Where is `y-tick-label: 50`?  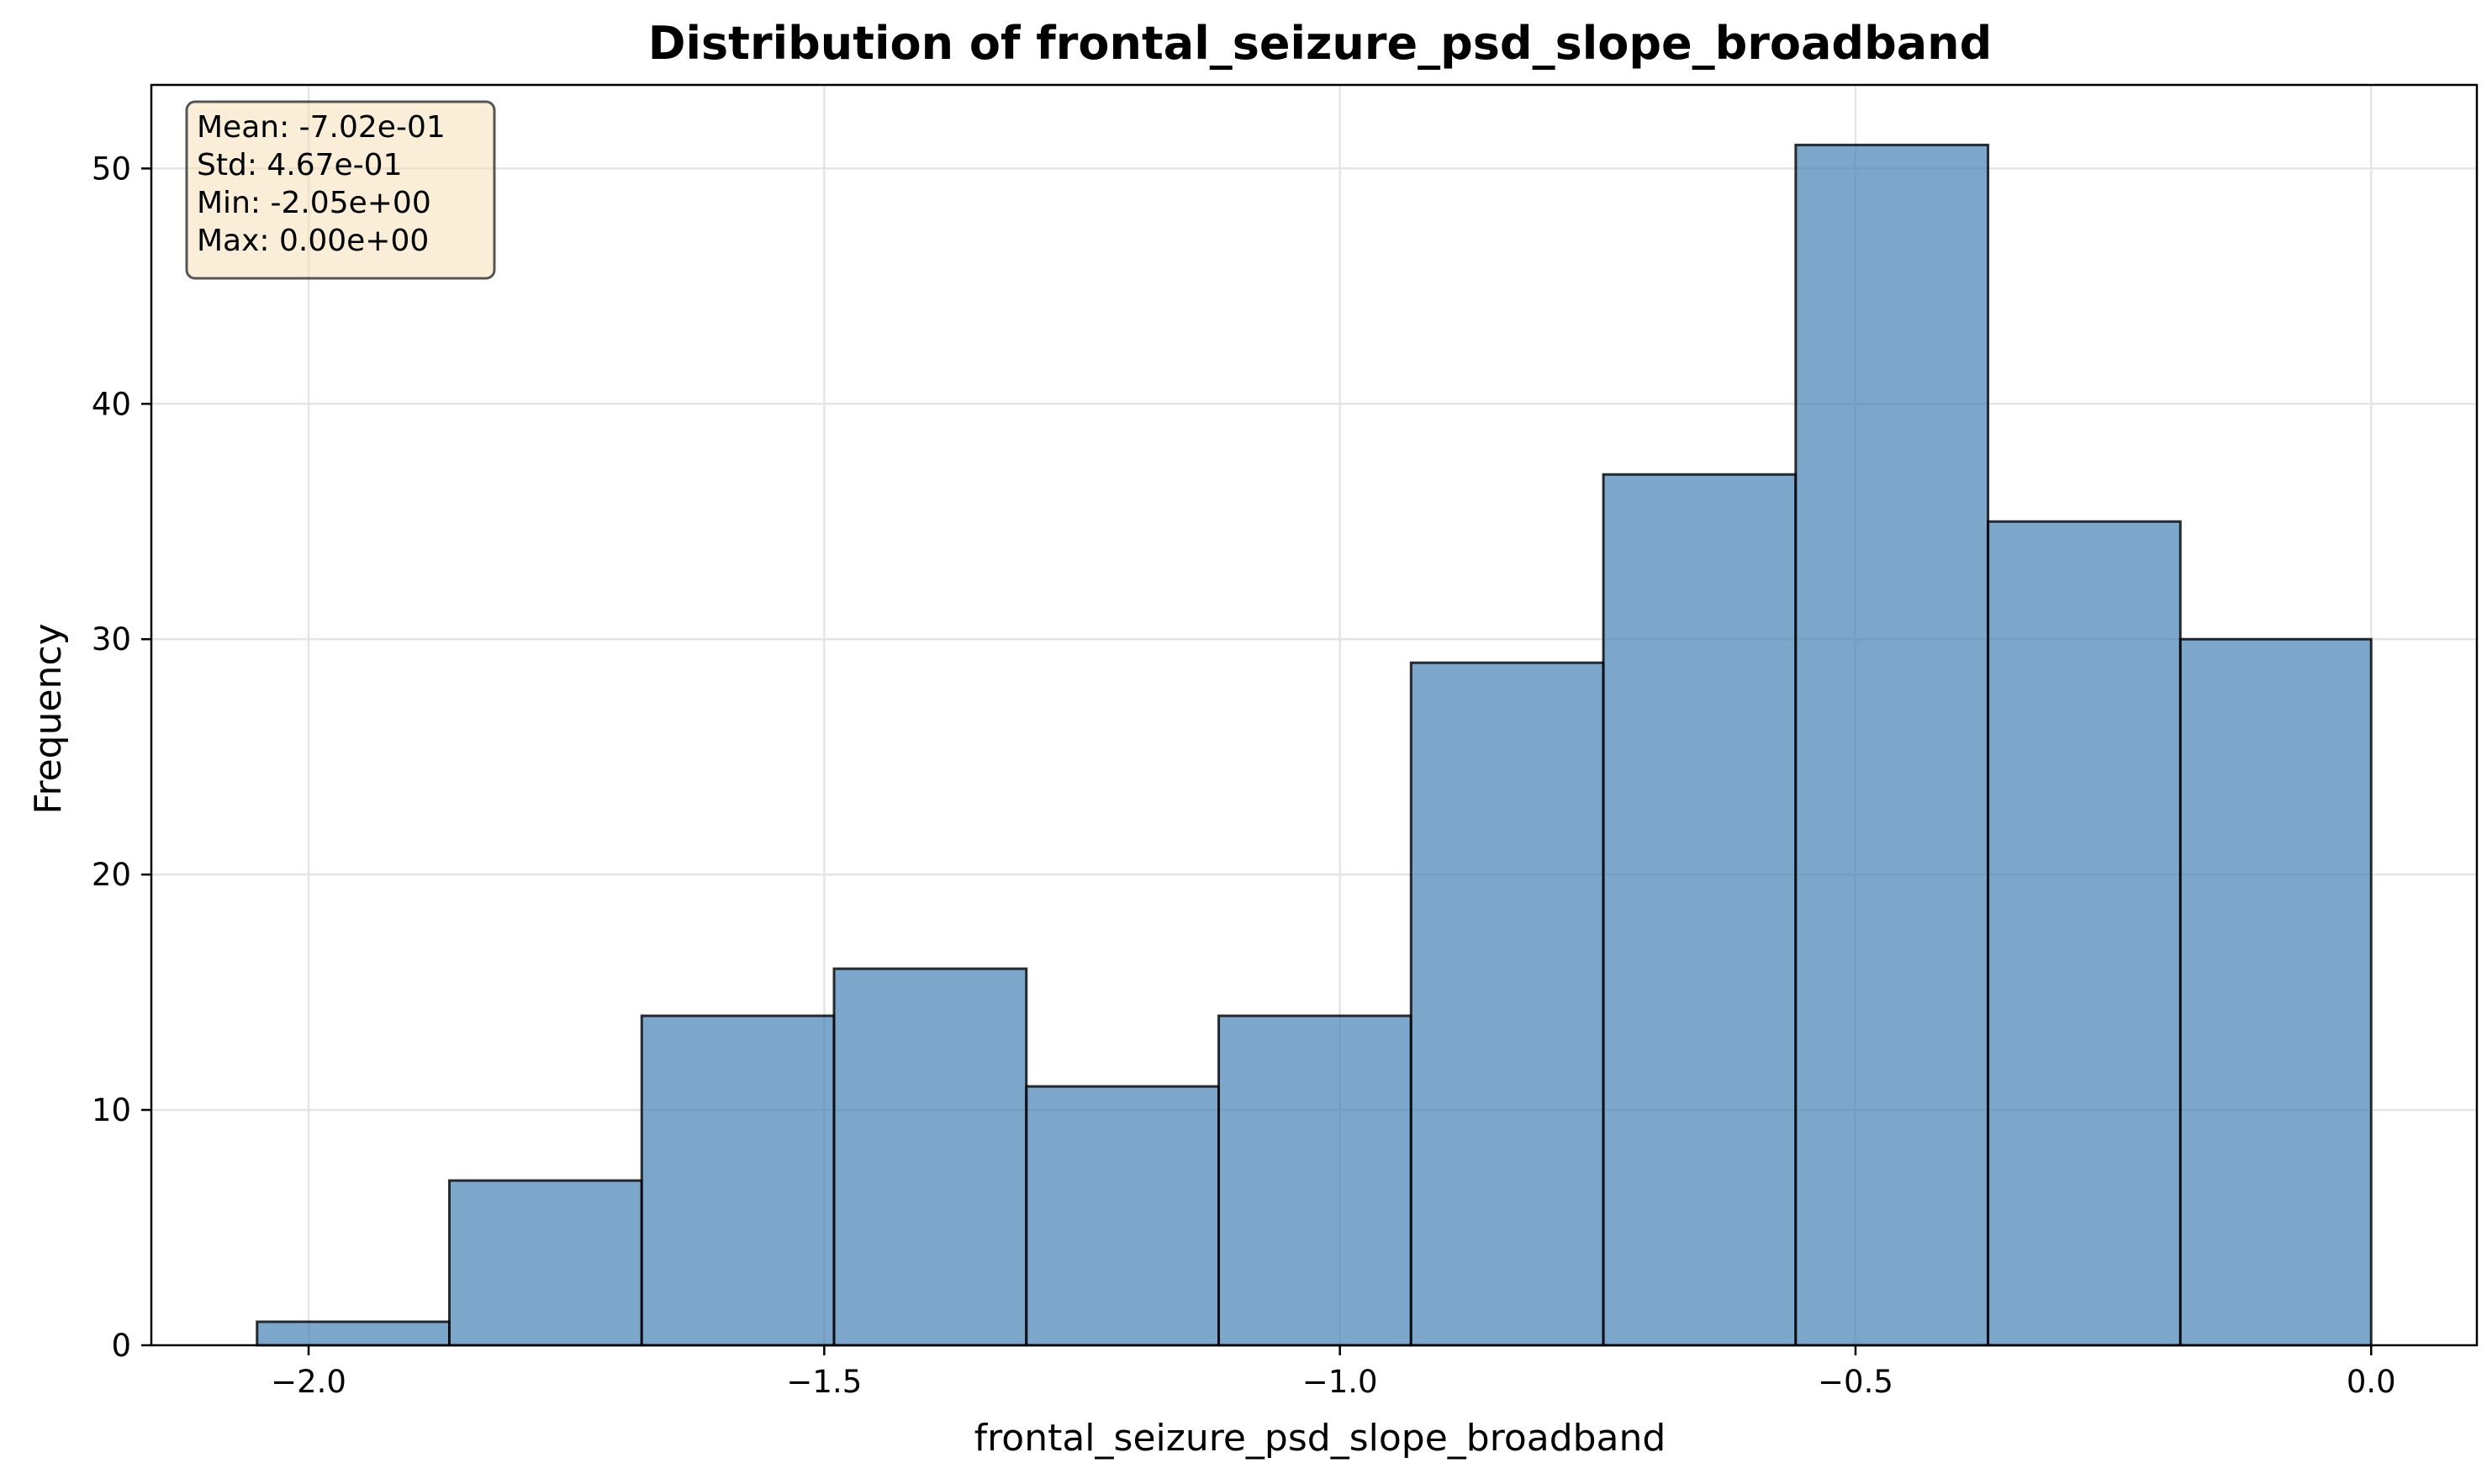 y-tick-label: 50 is located at coordinates (111, 169).